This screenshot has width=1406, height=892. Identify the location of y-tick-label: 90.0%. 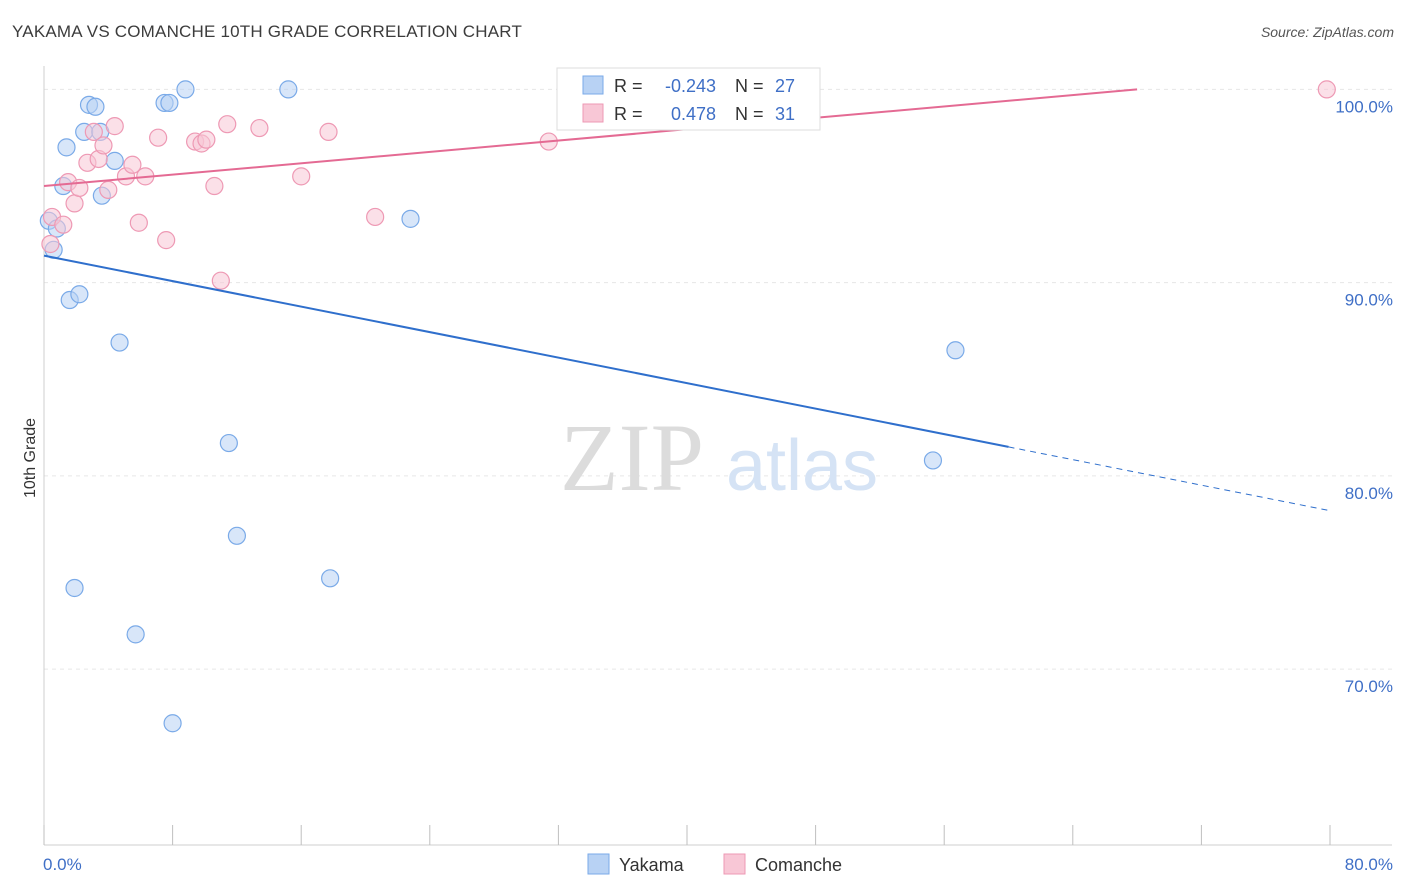
(1369, 300).